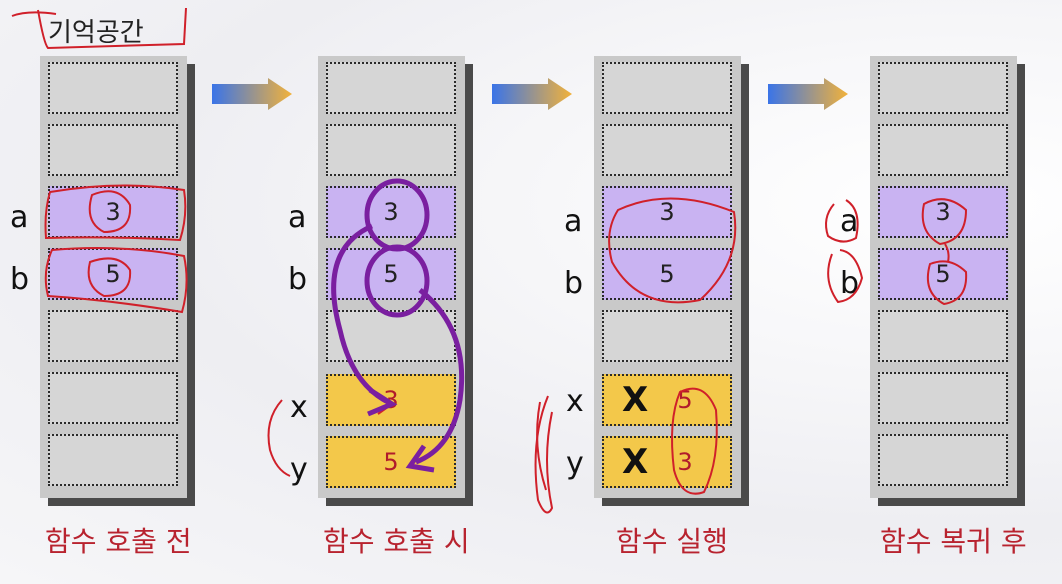 The image size is (1062, 584). I want to click on memory-cell-y: 5, so click(391, 462).